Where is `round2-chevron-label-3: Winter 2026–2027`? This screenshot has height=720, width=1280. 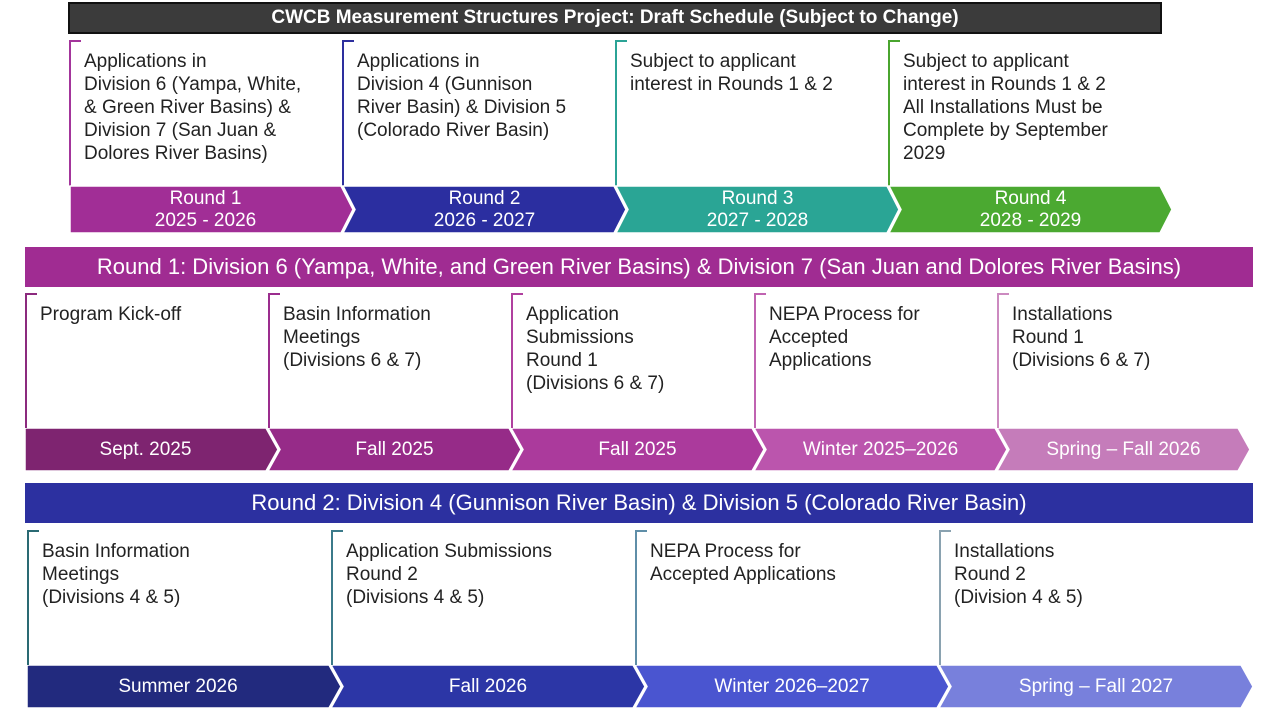
round2-chevron-label-3: Winter 2026–2027 is located at coordinates (792, 686).